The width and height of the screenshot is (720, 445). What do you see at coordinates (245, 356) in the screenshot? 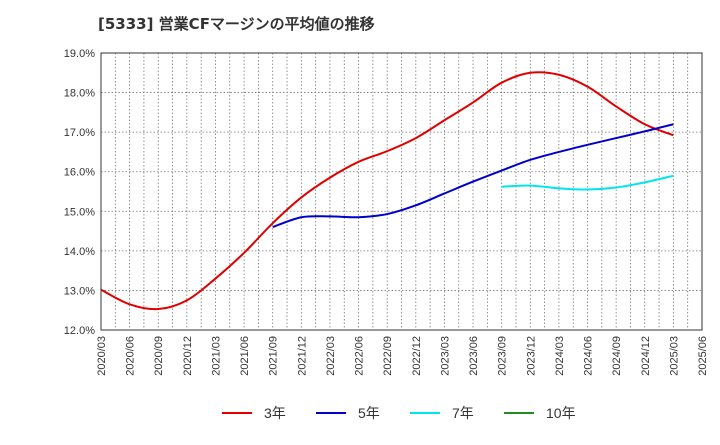
I see `x-tick-label: 2021/06` at bounding box center [245, 356].